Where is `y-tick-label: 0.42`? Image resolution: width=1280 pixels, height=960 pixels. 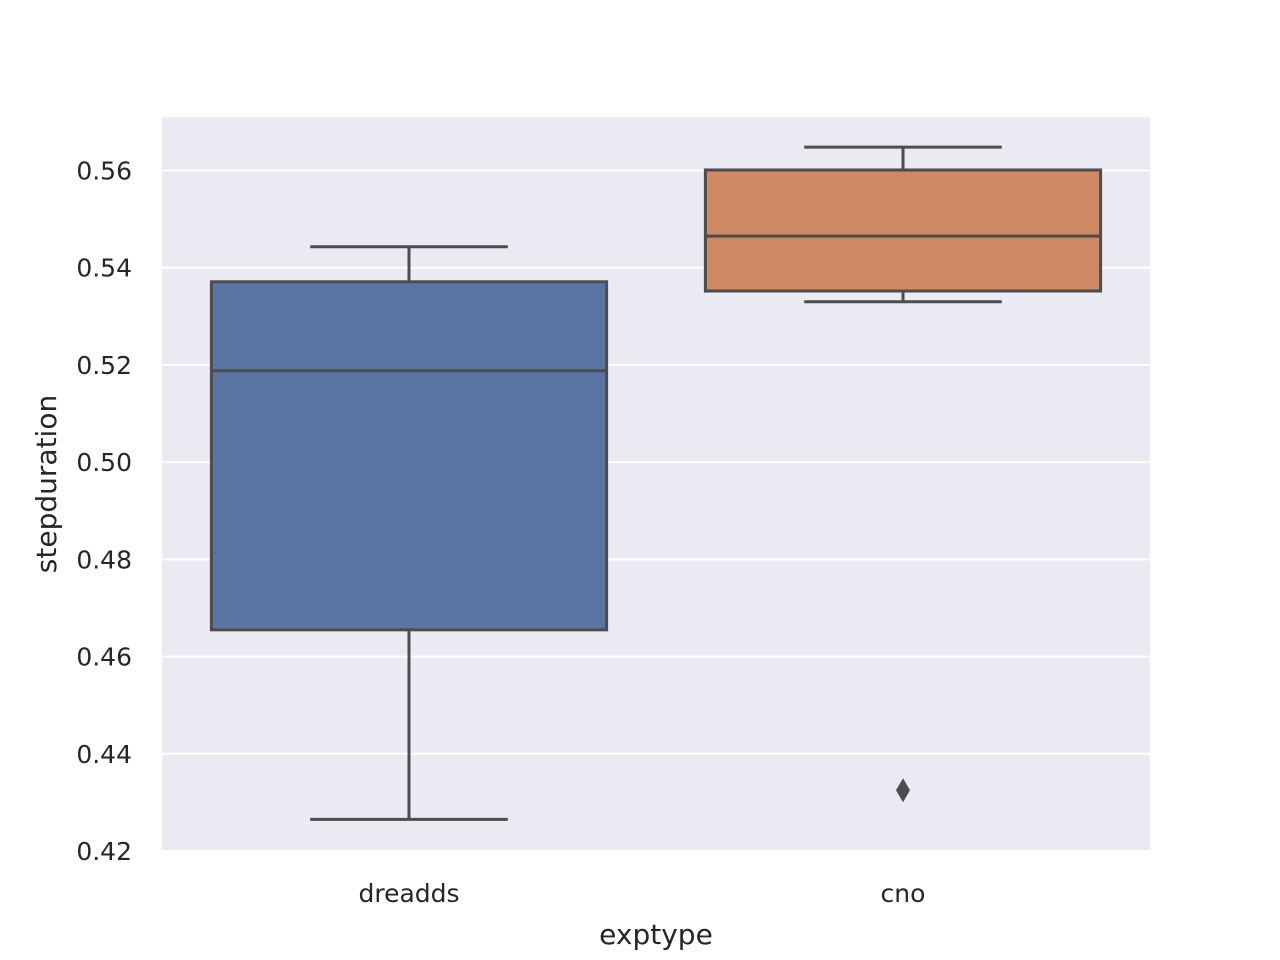
y-tick-label: 0.42 is located at coordinates (104, 851).